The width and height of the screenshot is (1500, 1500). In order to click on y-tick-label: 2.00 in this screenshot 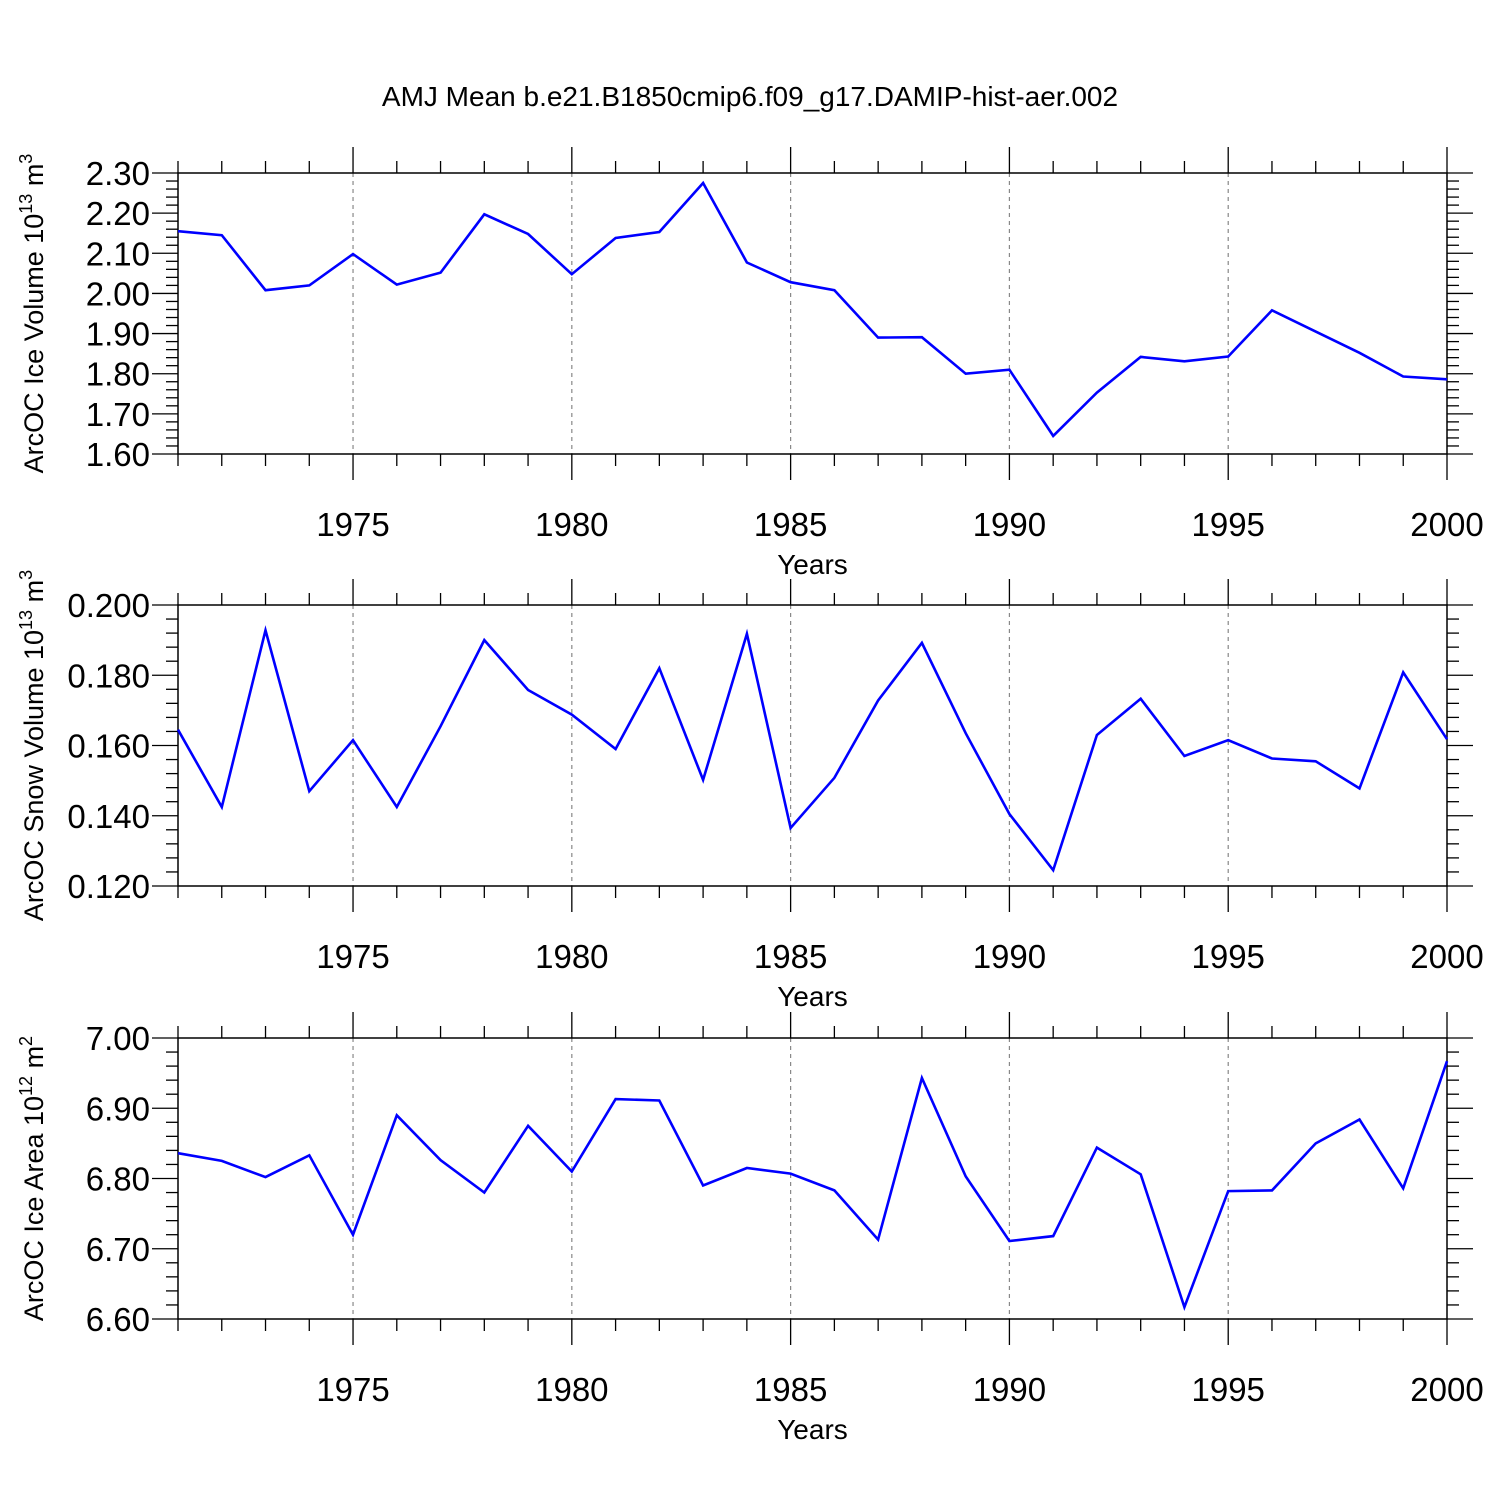, I will do `click(118, 293)`.